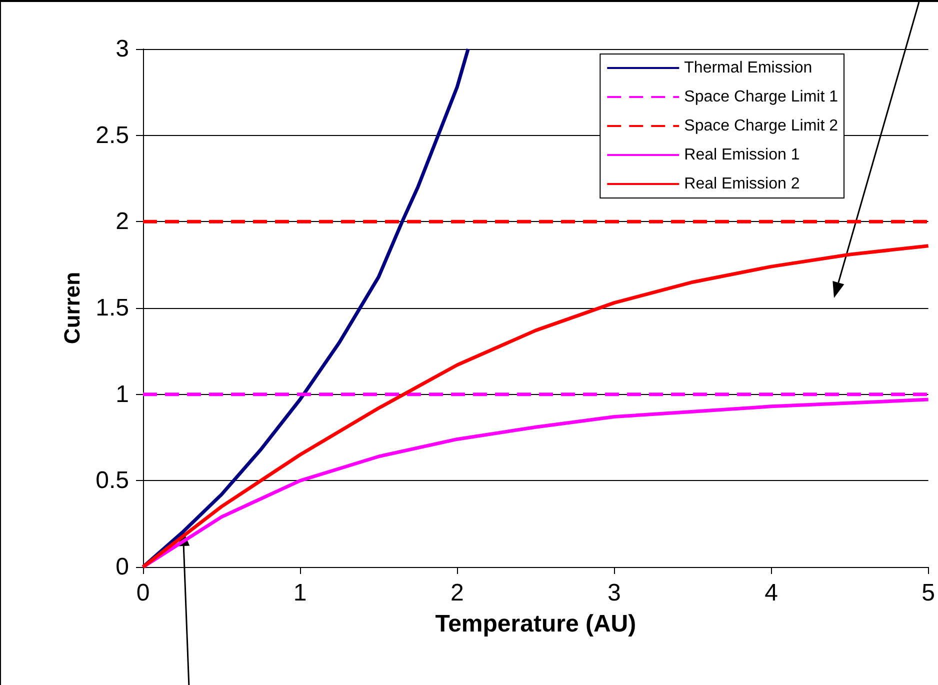 Image resolution: width=938 pixels, height=685 pixels. What do you see at coordinates (929, 593) in the screenshot?
I see `x-tick-label: 5` at bounding box center [929, 593].